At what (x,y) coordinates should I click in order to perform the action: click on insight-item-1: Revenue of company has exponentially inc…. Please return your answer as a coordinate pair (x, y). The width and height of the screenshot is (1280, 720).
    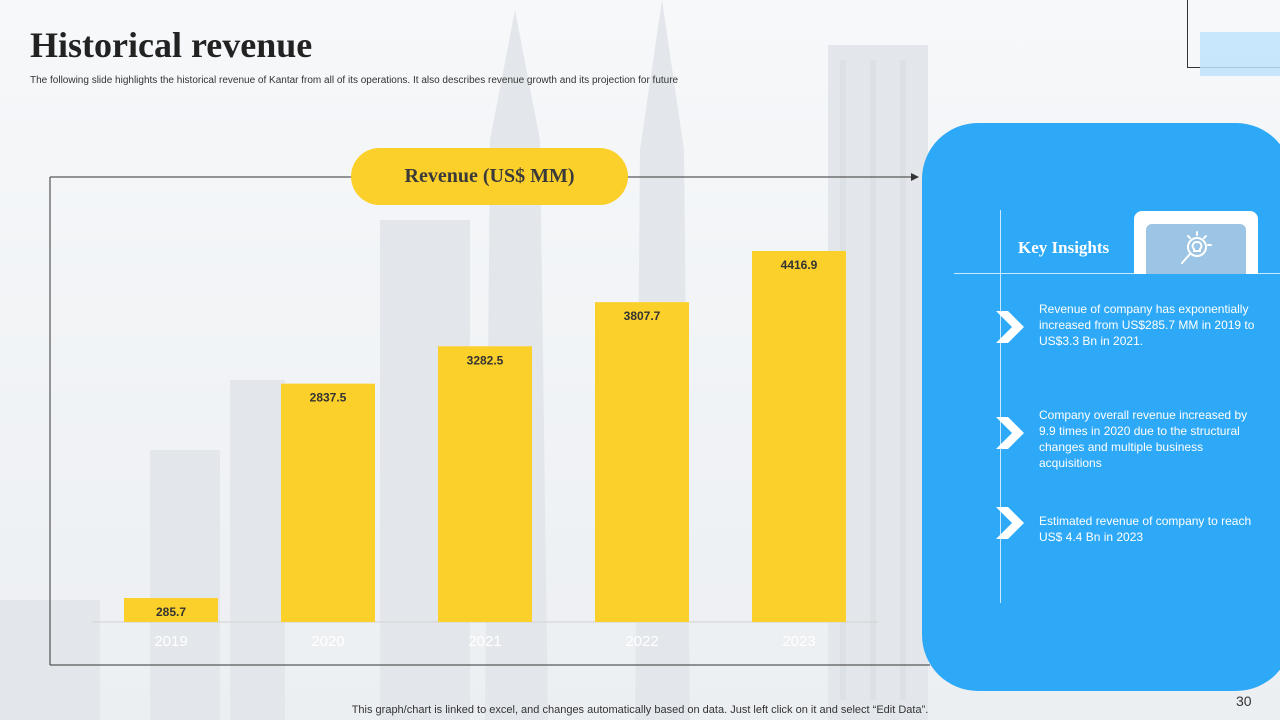
    Looking at the image, I should click on (1147, 325).